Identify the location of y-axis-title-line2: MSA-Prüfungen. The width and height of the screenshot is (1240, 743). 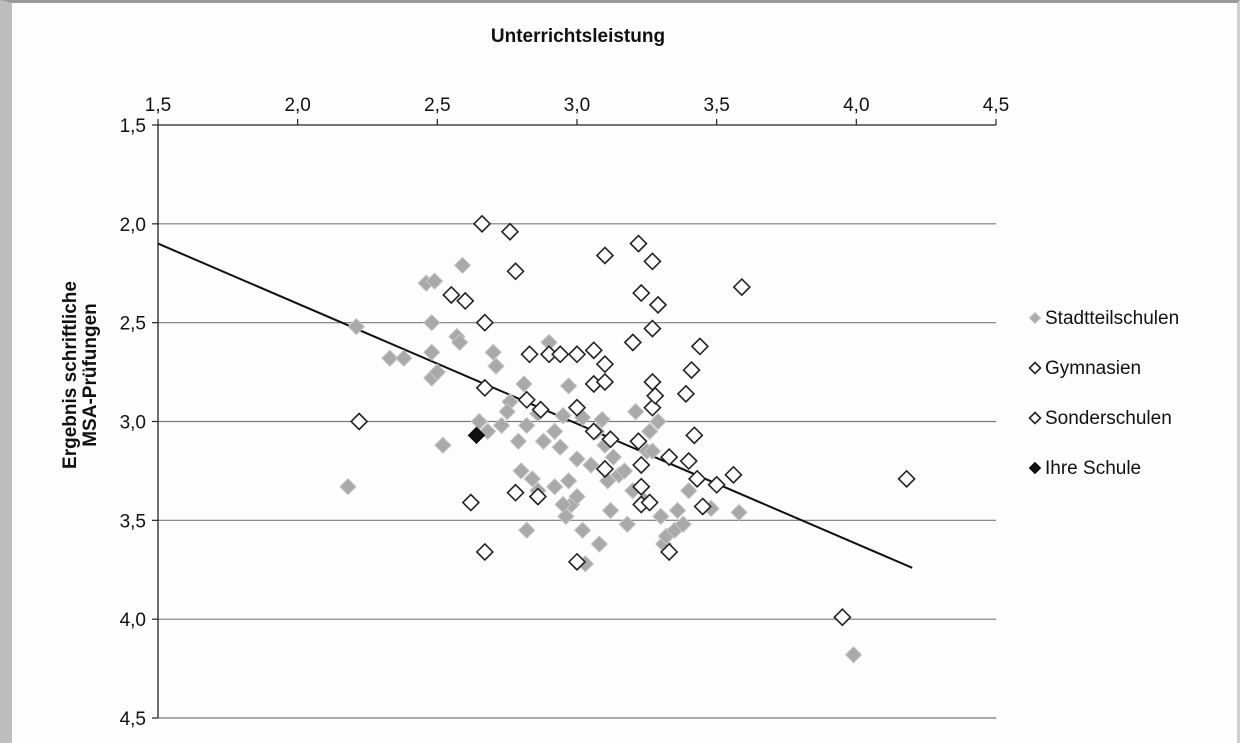
(90, 375).